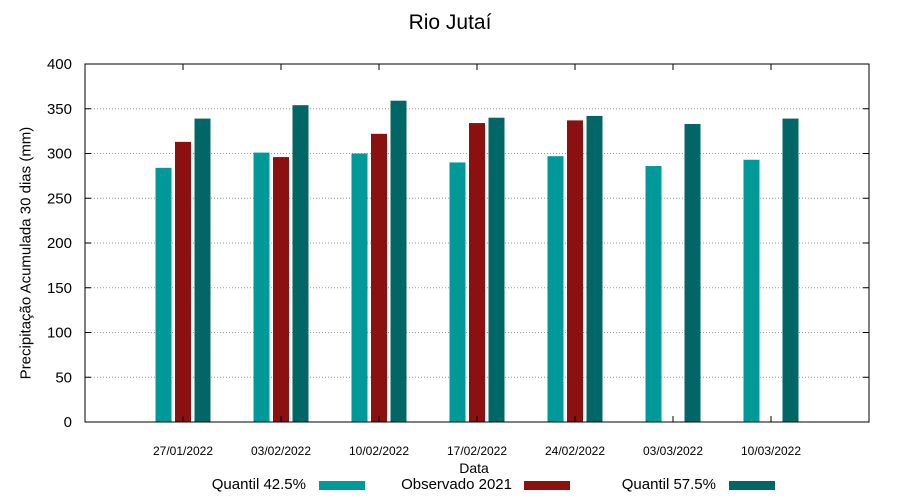 This screenshot has width=900, height=500. What do you see at coordinates (68, 422) in the screenshot?
I see `y-tick-label: 0` at bounding box center [68, 422].